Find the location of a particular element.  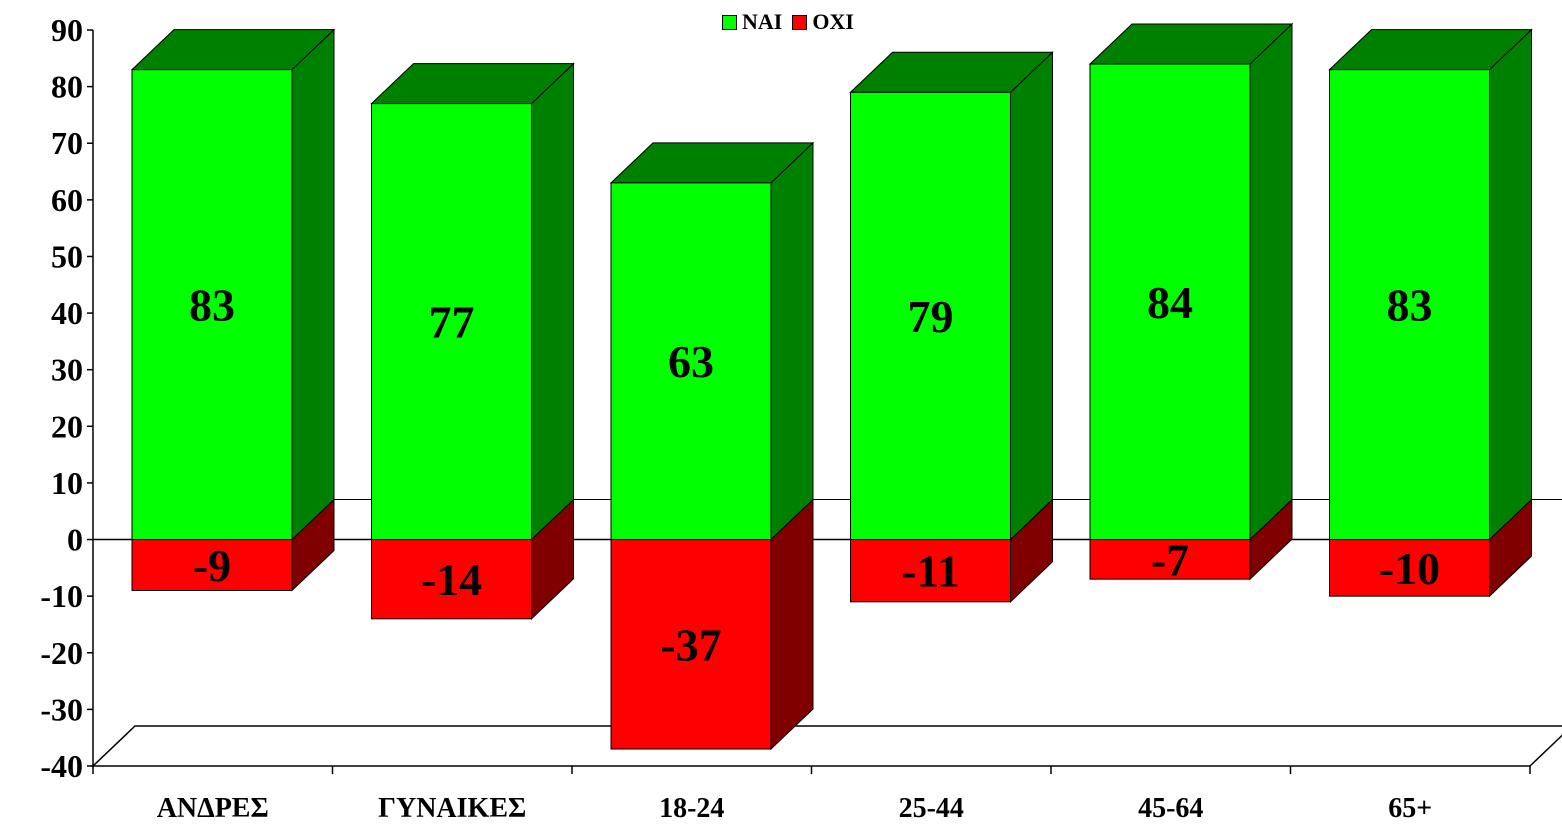

data-label-no: -37 is located at coordinates (690, 644).